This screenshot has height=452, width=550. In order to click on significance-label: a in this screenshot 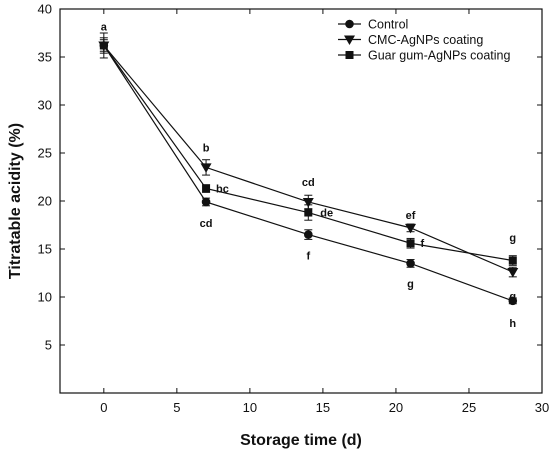, I will do `click(104, 27)`.